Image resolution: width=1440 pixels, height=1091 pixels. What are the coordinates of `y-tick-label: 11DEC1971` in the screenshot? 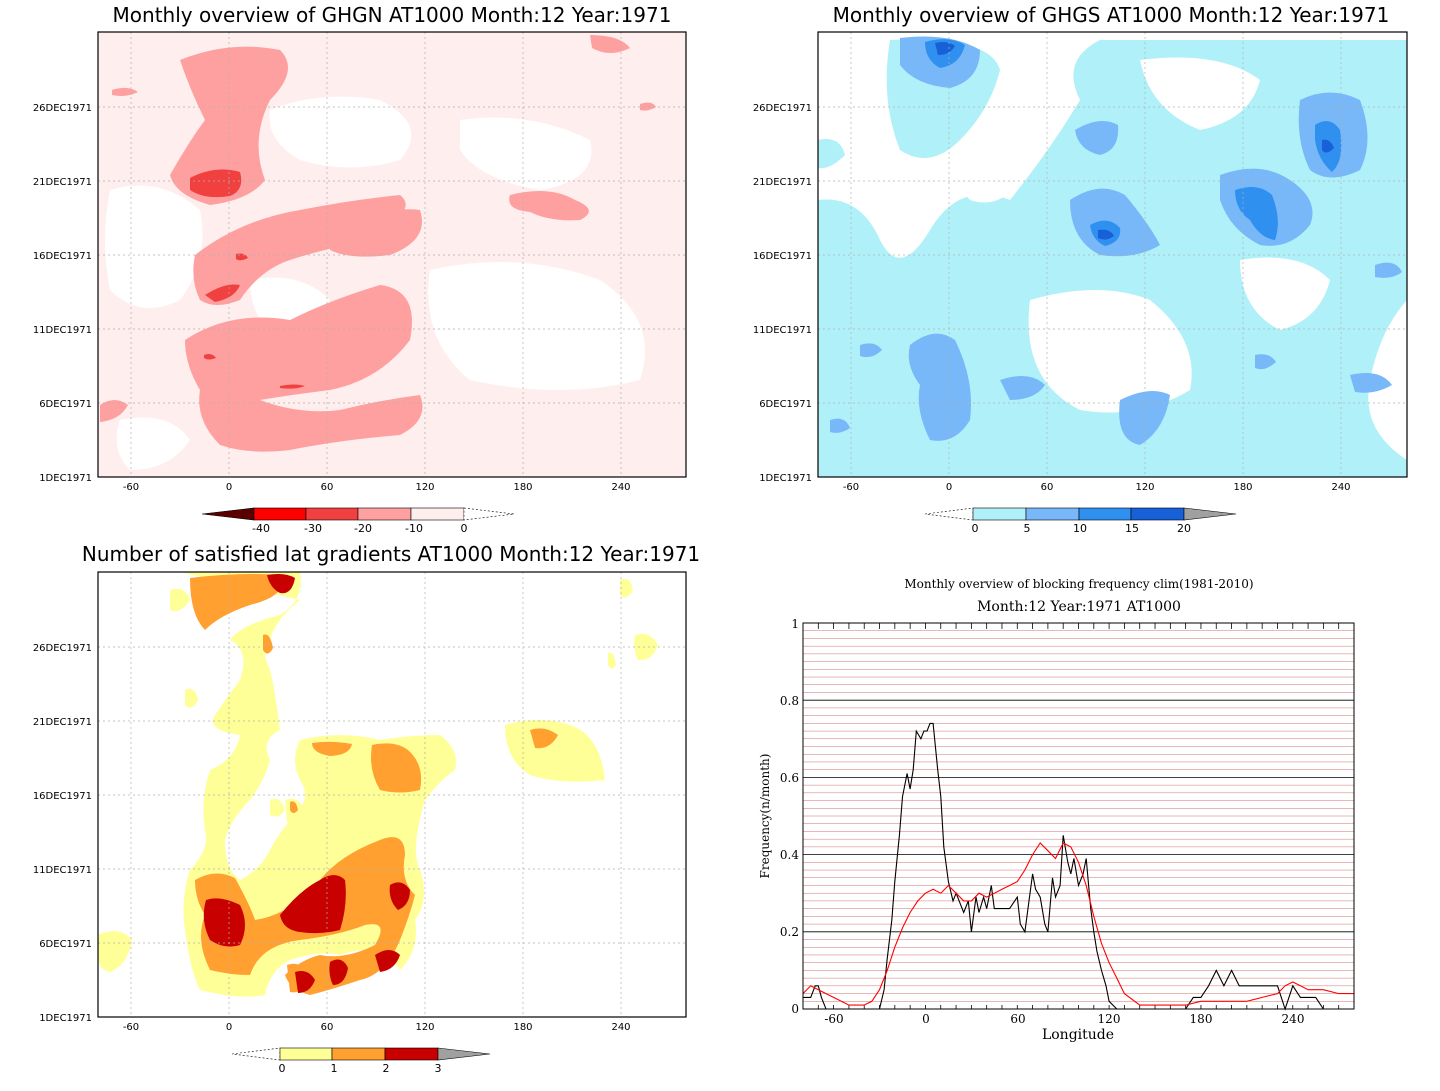 It's located at (62, 330).